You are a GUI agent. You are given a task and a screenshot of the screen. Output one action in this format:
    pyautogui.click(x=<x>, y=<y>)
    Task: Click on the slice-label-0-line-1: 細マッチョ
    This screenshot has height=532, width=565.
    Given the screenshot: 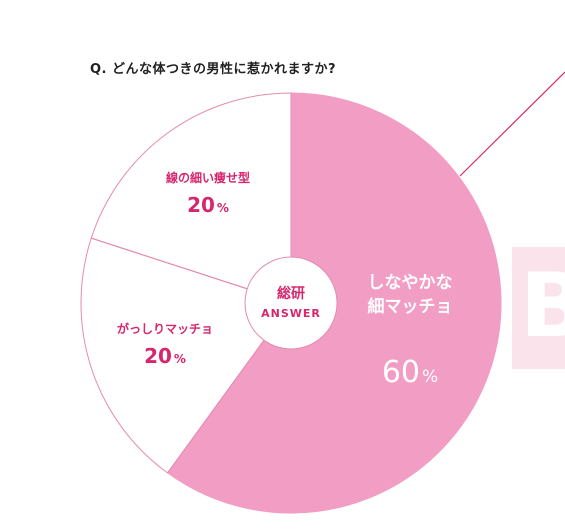 What is the action you would take?
    pyautogui.click(x=410, y=306)
    